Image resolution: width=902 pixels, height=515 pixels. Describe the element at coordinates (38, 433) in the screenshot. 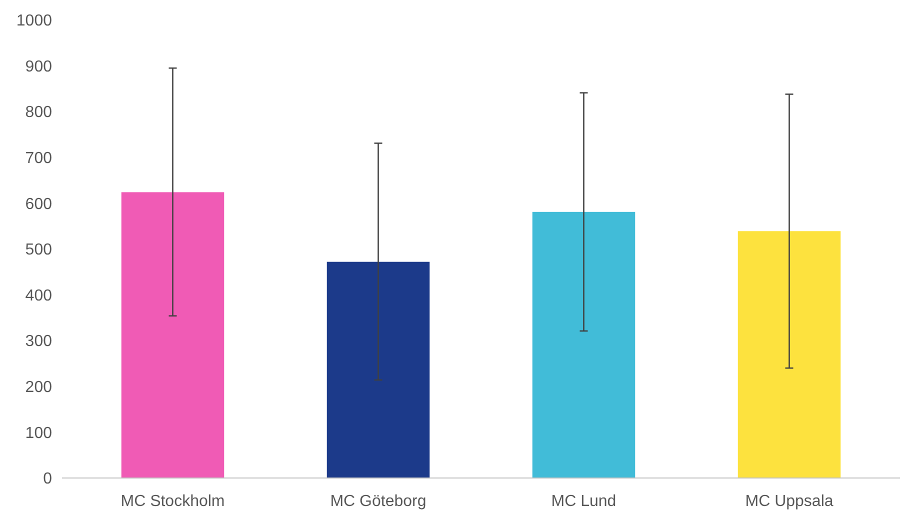

I see `y-tick-label: 100` at that location.